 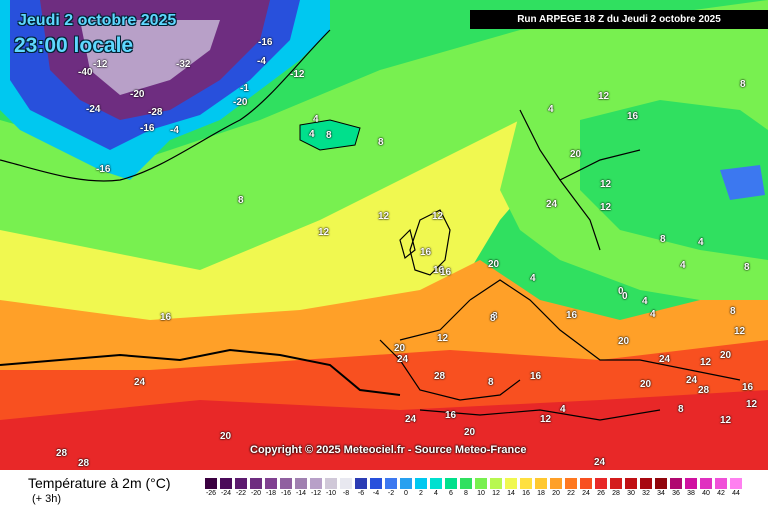 I want to click on legend-tick: 30, so click(x=631, y=493).